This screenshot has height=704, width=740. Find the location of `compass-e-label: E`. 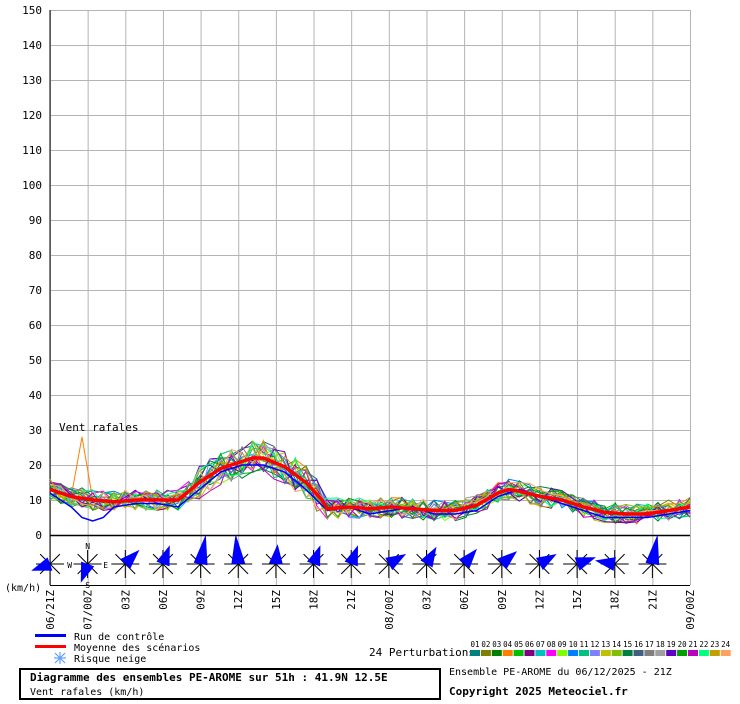

compass-e-label: E is located at coordinates (105, 565).